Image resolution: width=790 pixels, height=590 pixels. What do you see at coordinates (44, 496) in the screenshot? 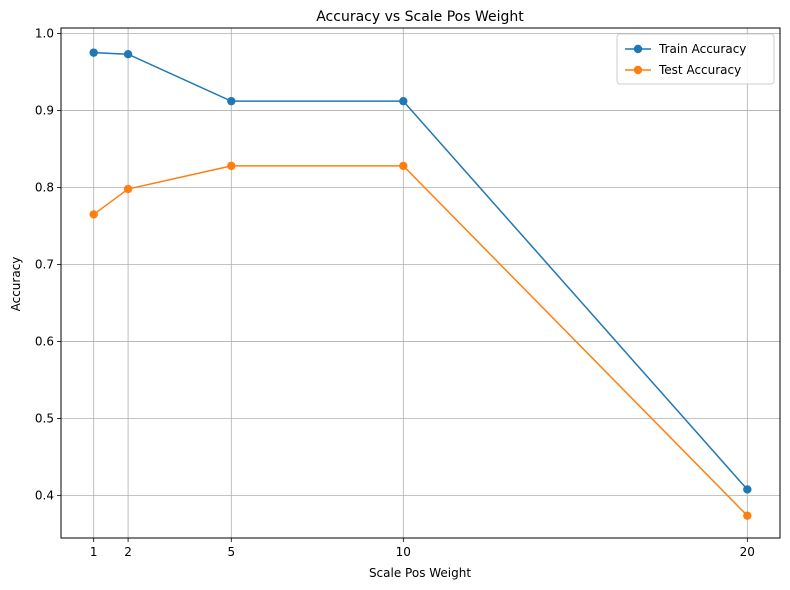
I see `y-tick-label: 0.4` at bounding box center [44, 496].